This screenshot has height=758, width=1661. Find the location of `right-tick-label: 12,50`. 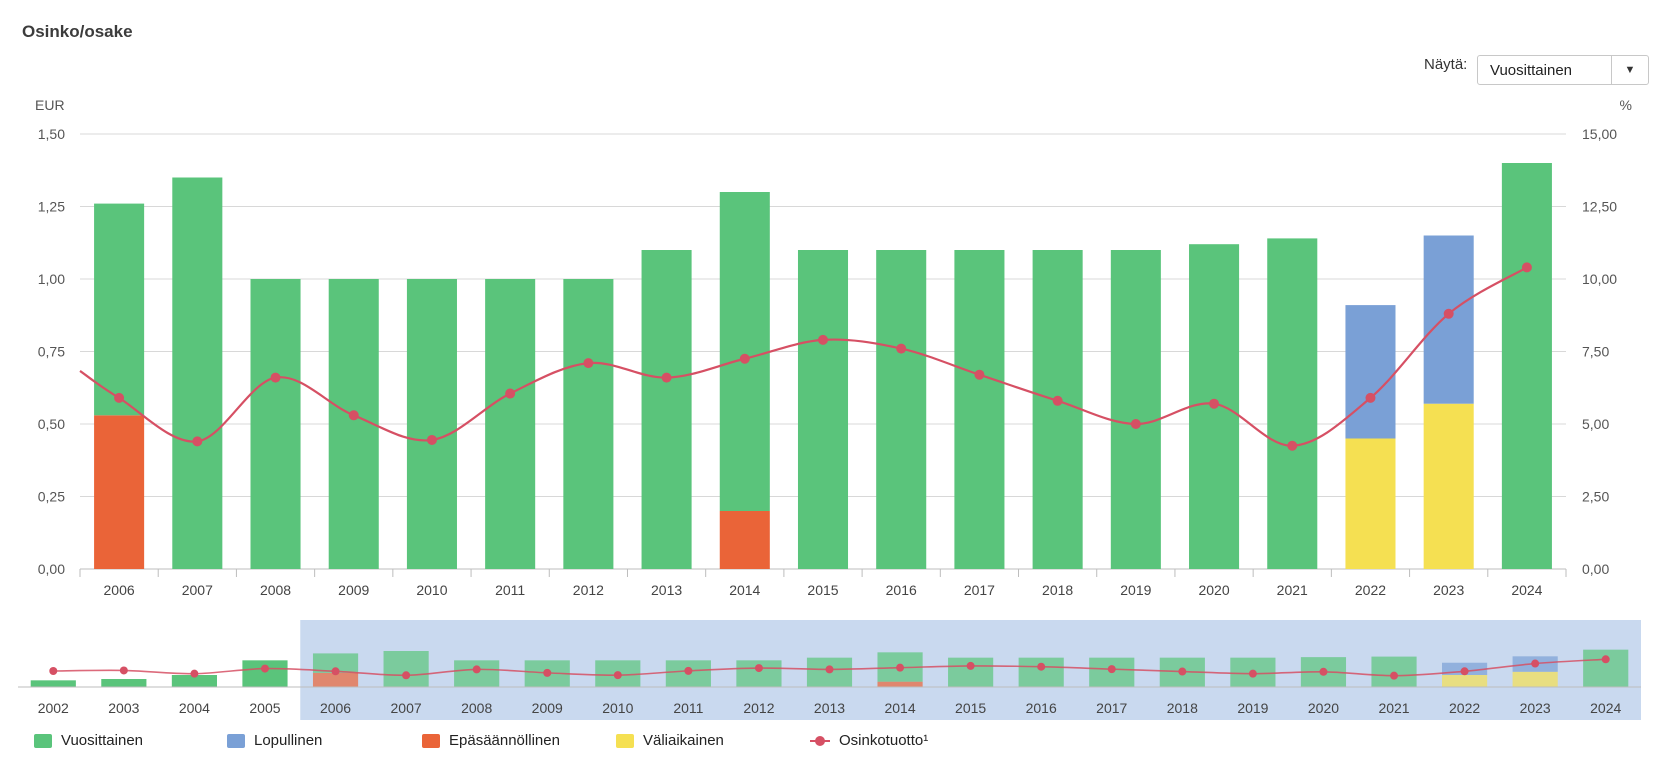

right-tick-label: 12,50 is located at coordinates (1599, 207).